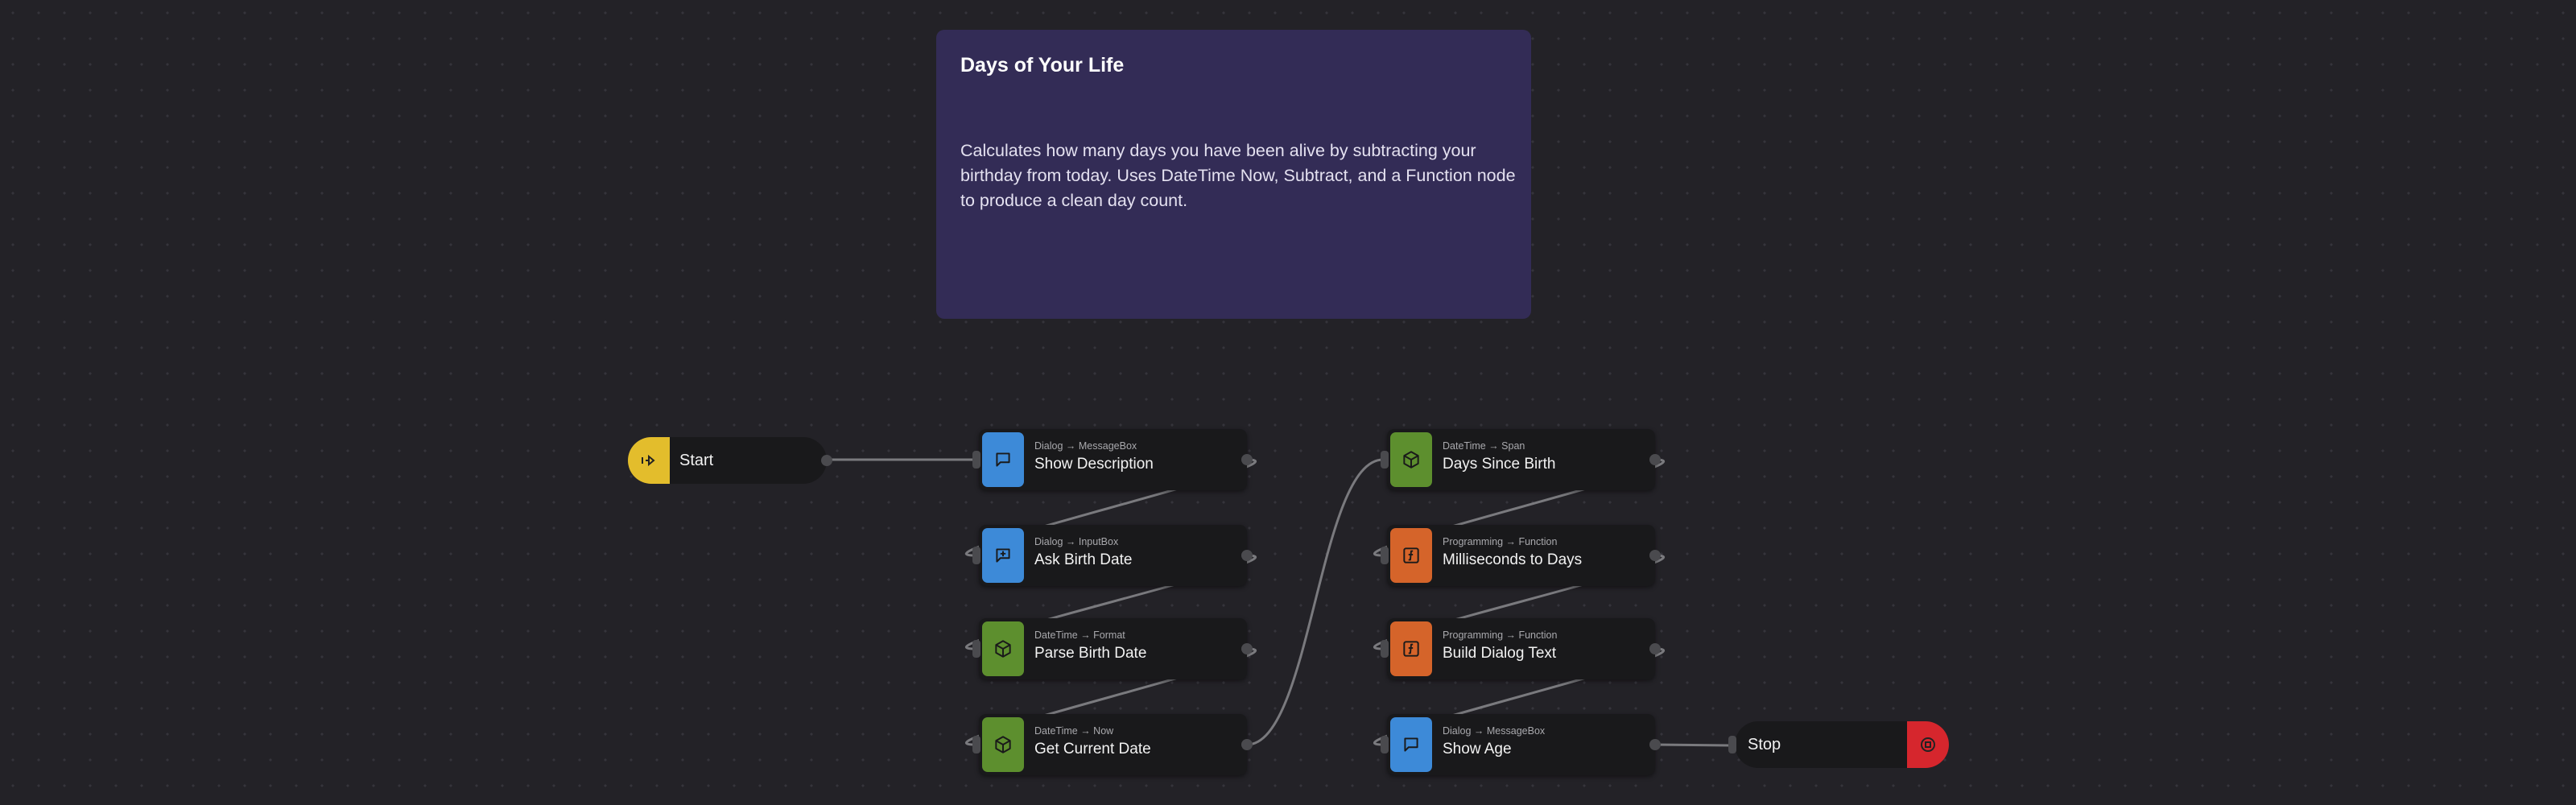  Describe the element at coordinates (1500, 653) in the screenshot. I see `node-label: Build Dialog Text` at that location.